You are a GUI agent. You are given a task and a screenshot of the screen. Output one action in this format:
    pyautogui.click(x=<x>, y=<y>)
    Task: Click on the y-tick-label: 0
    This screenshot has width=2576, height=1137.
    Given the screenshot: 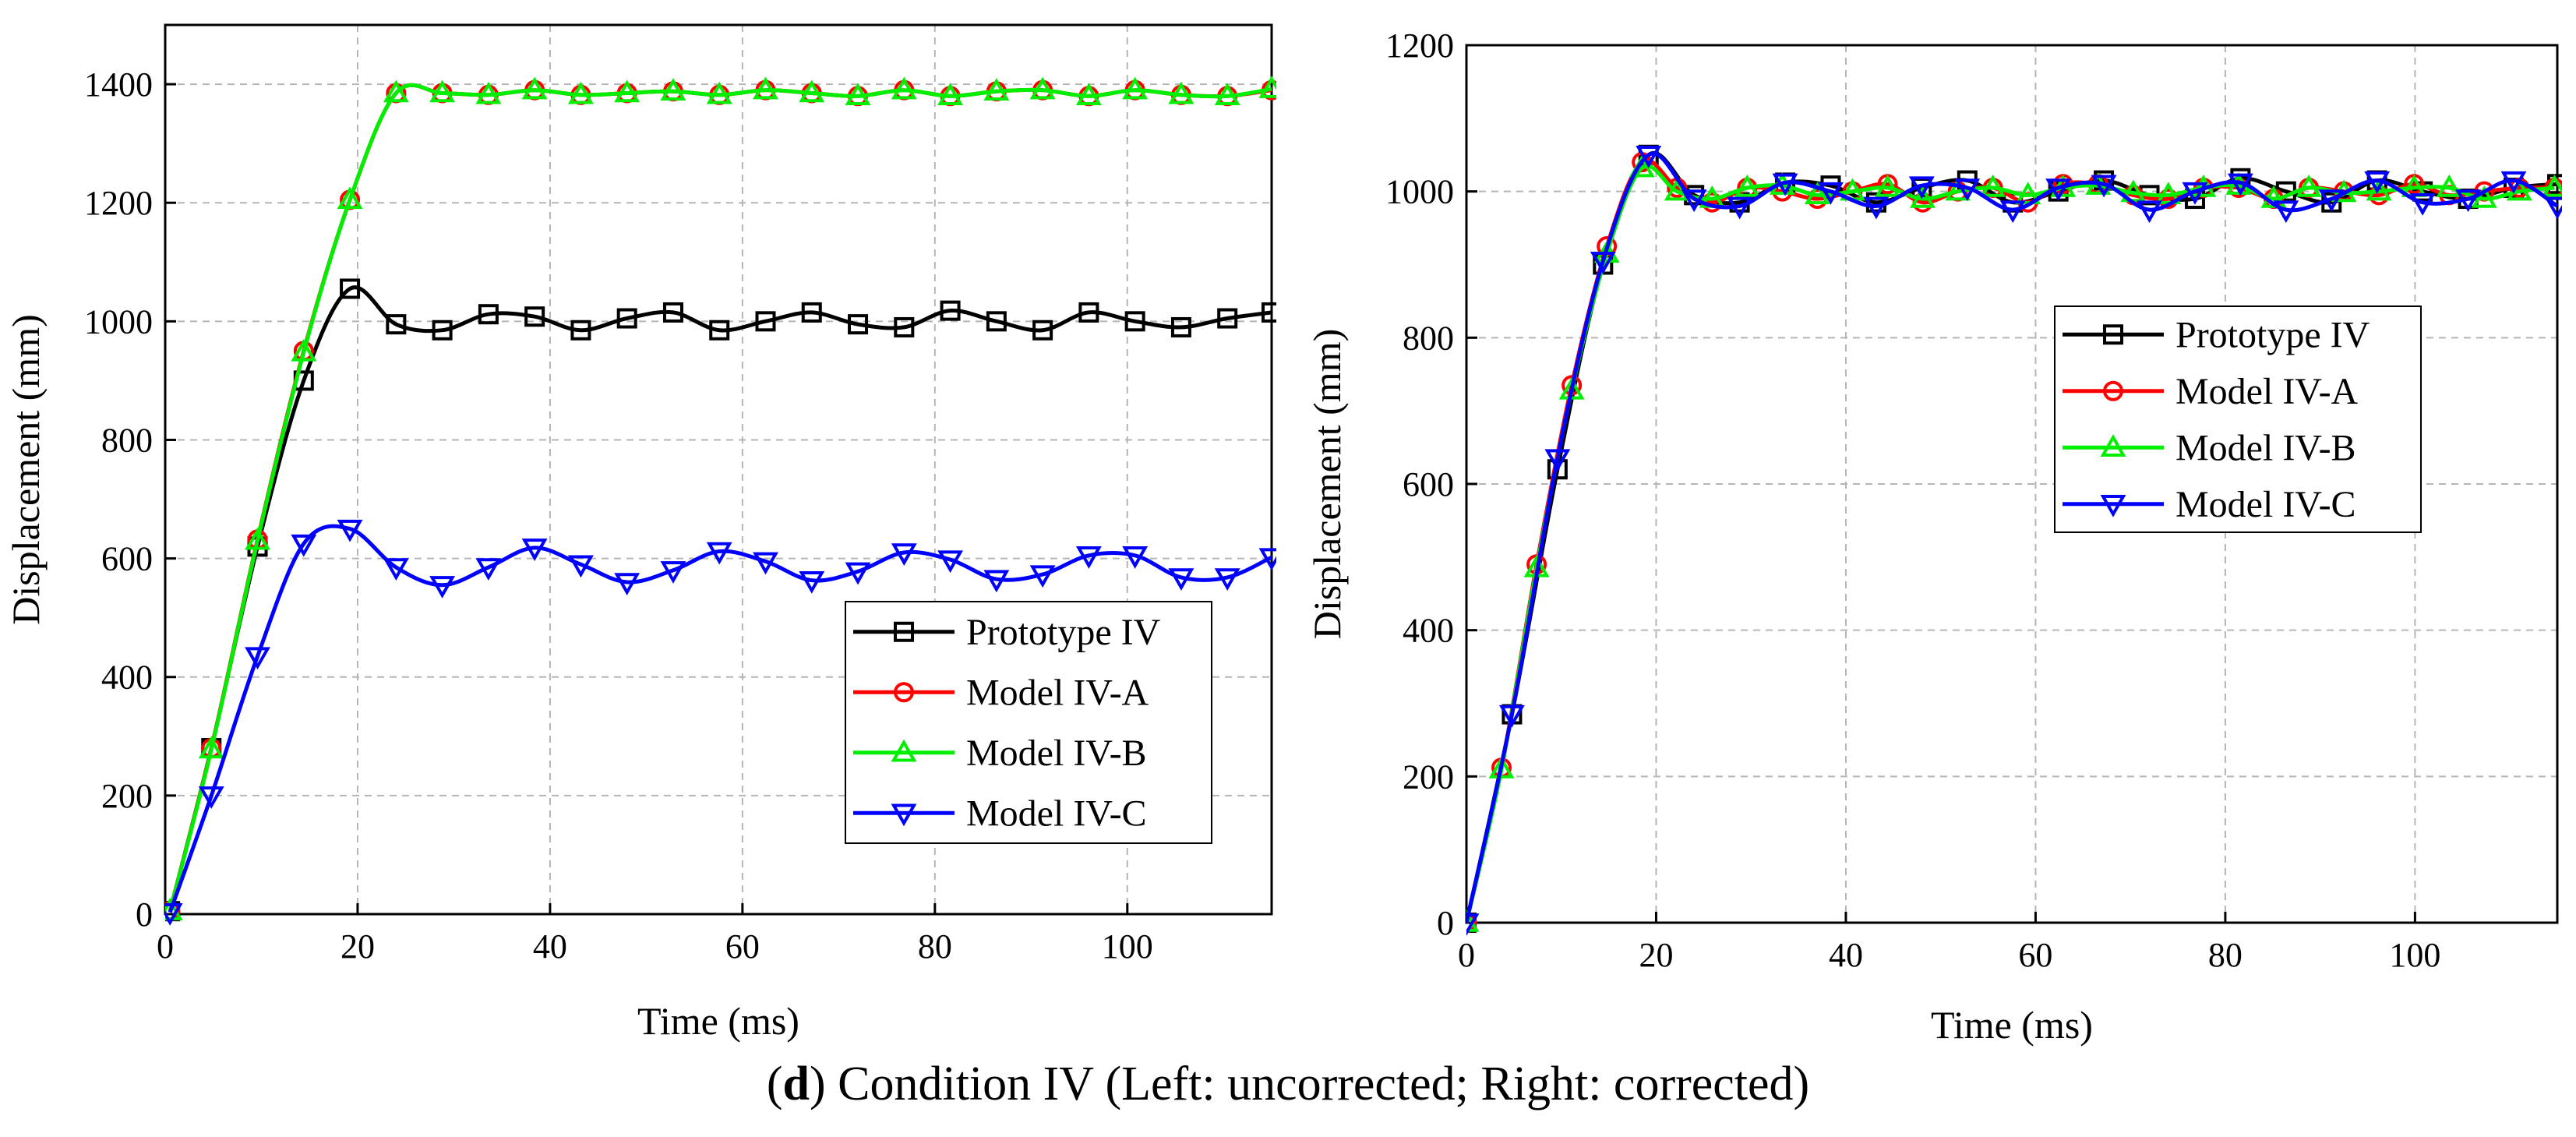 What is the action you would take?
    pyautogui.click(x=1445, y=923)
    